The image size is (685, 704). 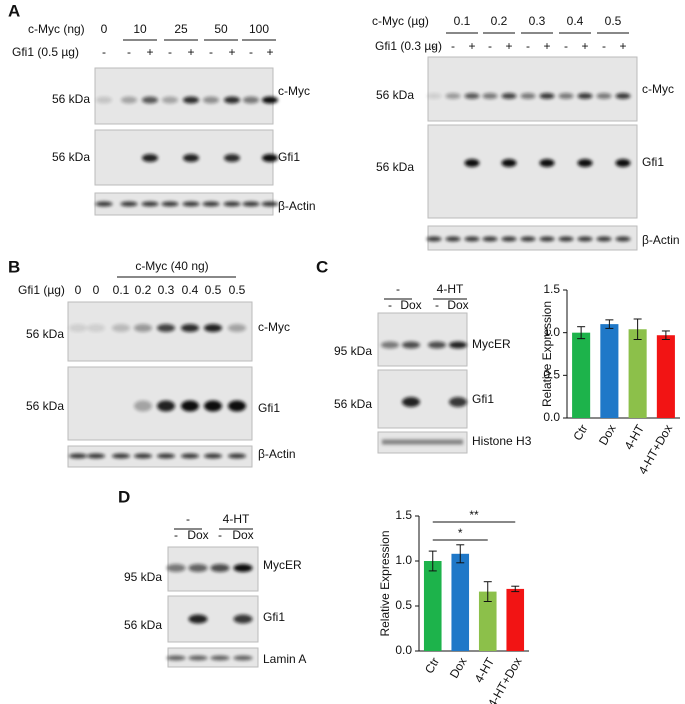 What do you see at coordinates (181, 29) in the screenshot?
I see `amount: 25` at bounding box center [181, 29].